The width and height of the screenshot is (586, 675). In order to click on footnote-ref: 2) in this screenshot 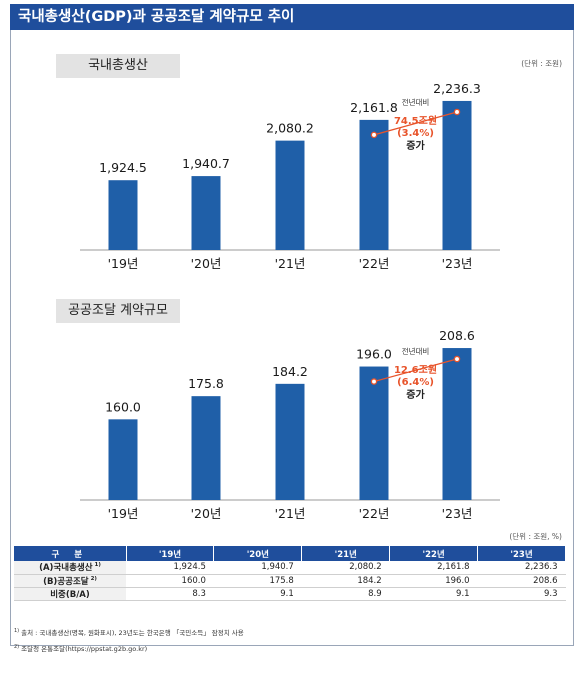, I will do `click(93, 578)`.